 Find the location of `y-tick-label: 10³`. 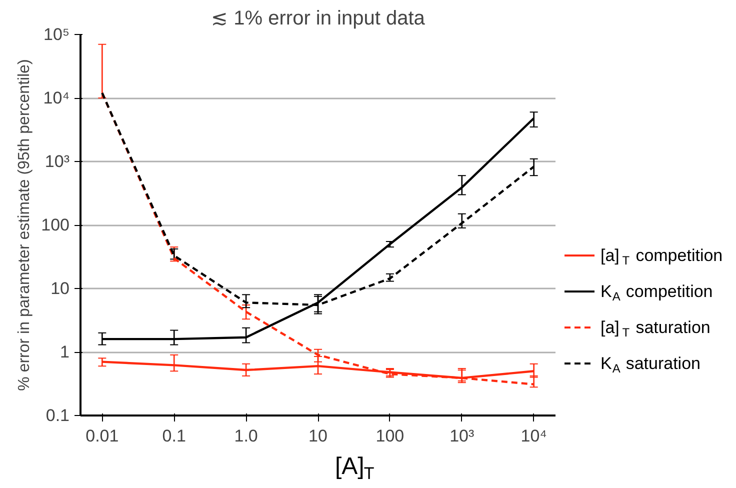

y-tick-label: 10³ is located at coordinates (57, 161).